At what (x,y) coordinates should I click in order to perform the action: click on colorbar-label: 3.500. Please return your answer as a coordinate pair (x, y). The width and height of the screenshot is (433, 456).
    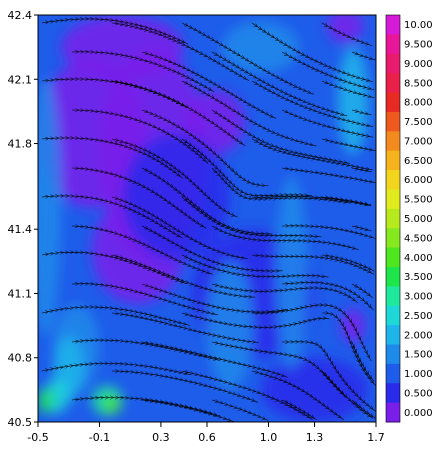
    Looking at the image, I should click on (418, 277).